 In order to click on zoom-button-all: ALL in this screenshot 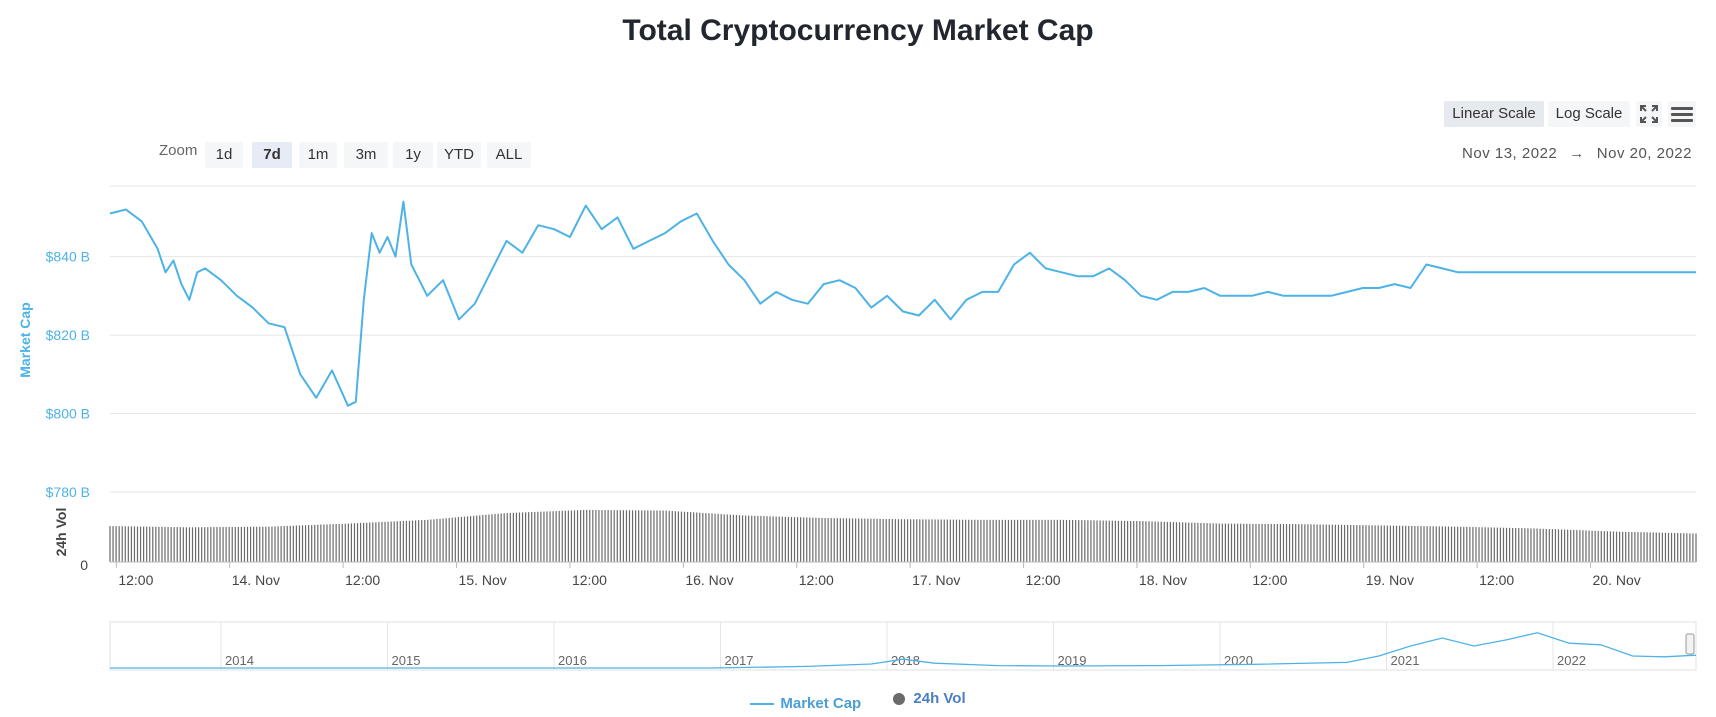, I will do `click(509, 155)`.